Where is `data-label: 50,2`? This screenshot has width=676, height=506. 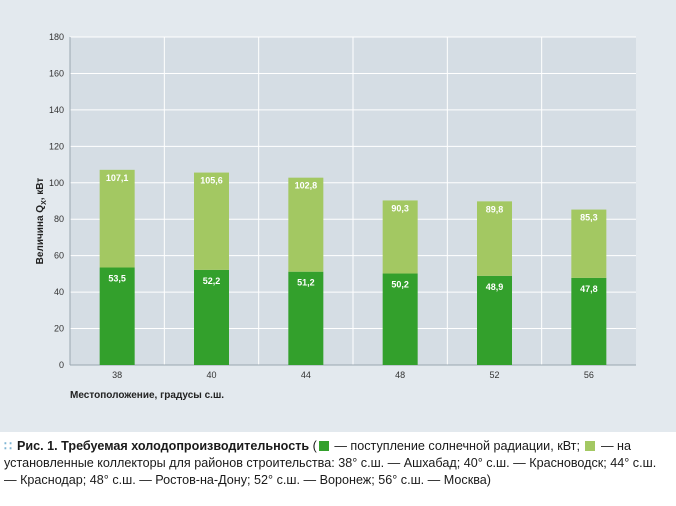 data-label: 50,2 is located at coordinates (400, 285).